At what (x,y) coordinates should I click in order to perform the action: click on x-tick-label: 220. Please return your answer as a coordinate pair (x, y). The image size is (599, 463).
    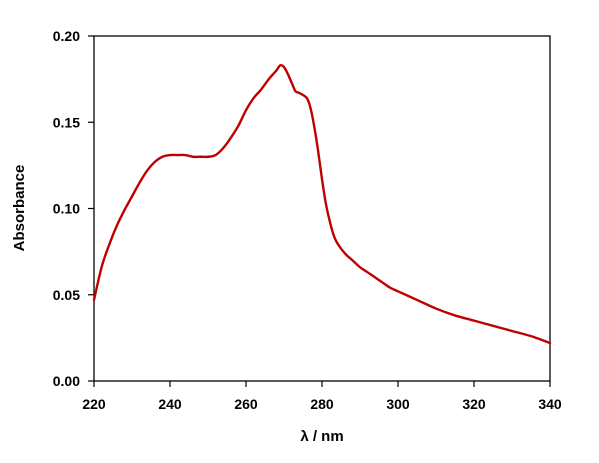
    Looking at the image, I should click on (94, 404).